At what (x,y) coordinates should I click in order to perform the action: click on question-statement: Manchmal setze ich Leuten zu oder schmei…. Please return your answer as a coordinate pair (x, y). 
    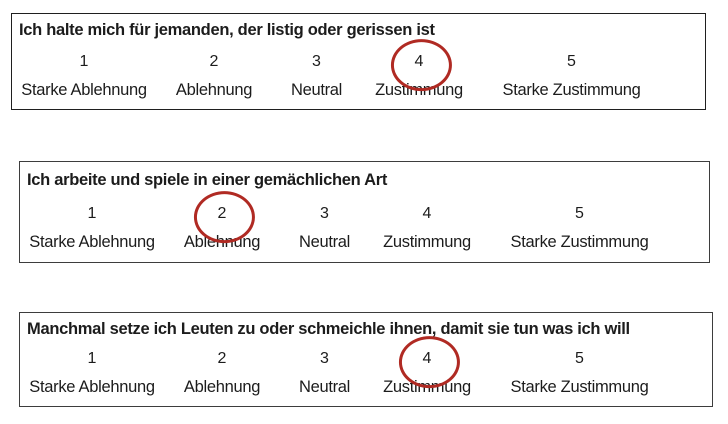
    Looking at the image, I should click on (328, 329).